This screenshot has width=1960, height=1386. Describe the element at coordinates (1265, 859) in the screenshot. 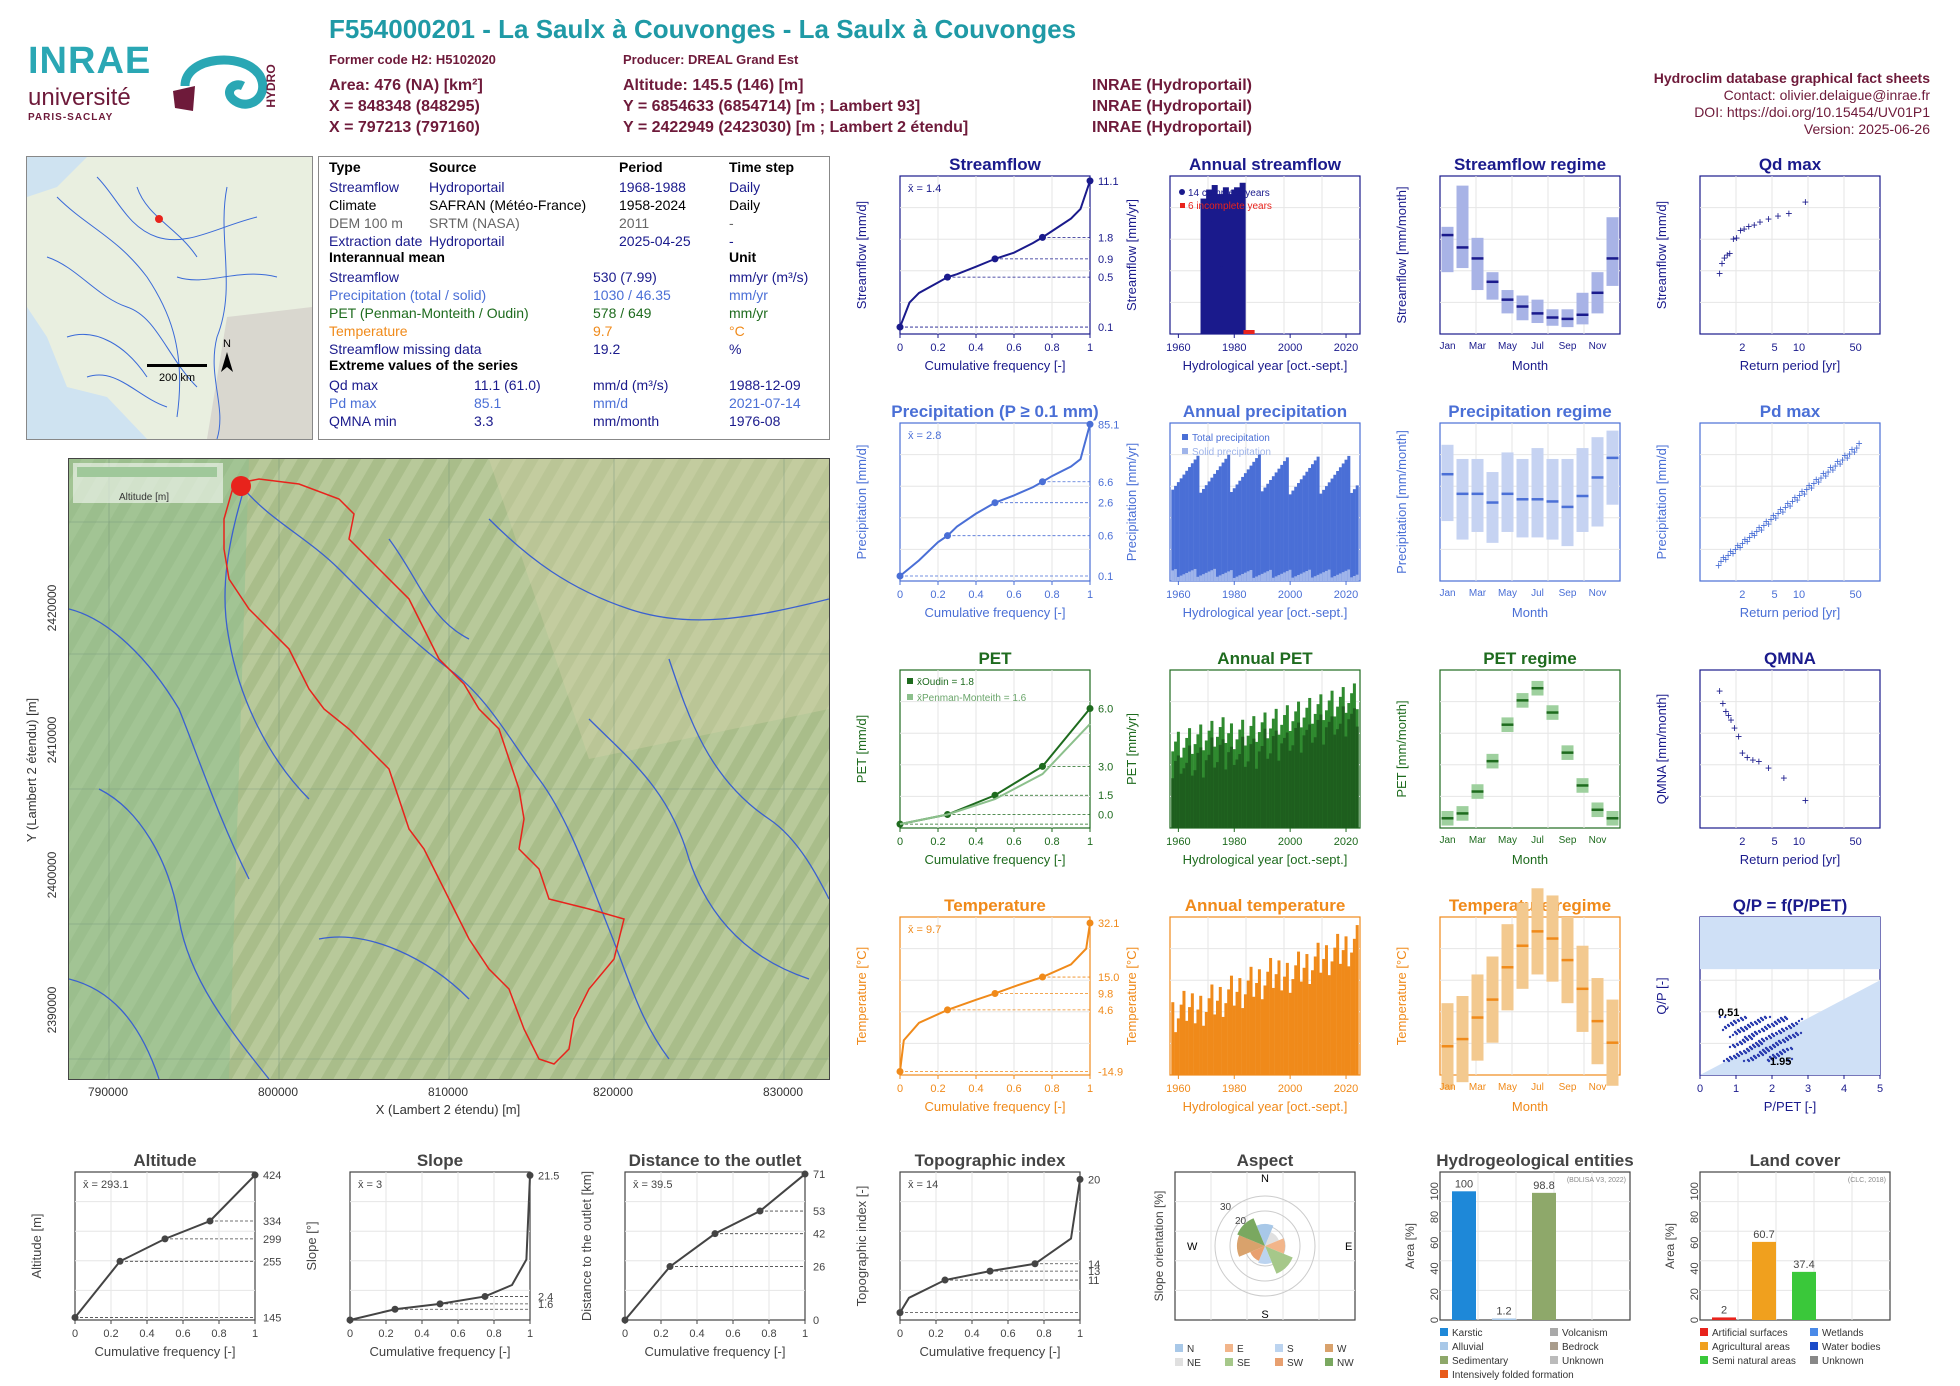

I see `annual-pet-chart-xlabel: Hydrological year [oct.-sept.]` at that location.